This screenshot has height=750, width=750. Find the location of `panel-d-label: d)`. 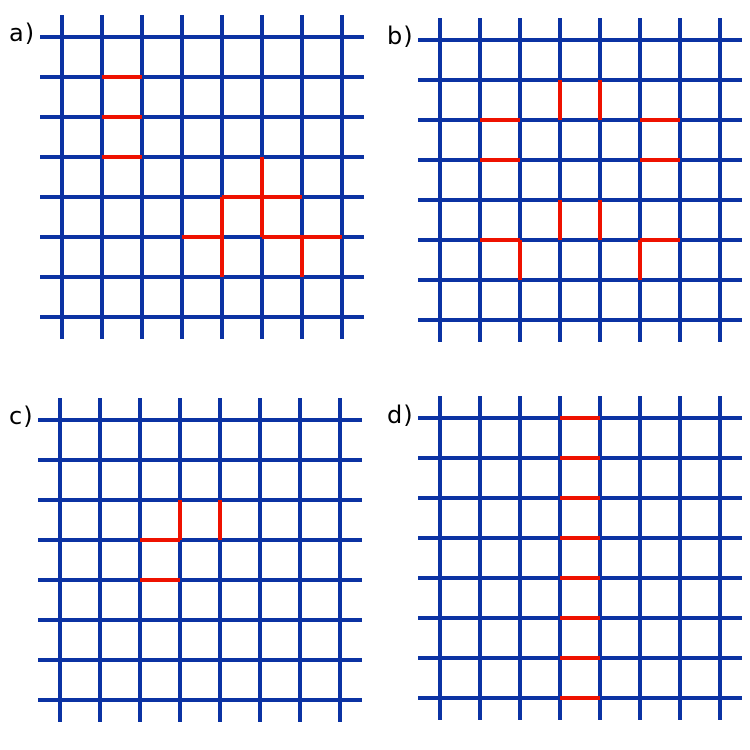

panel-d-label: d) is located at coordinates (400, 415).